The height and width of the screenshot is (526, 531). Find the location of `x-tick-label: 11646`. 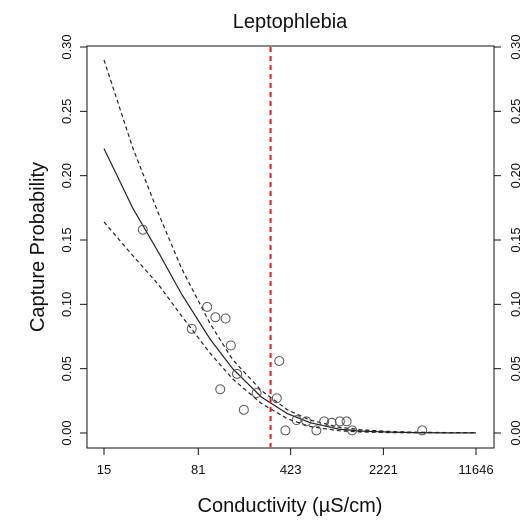

x-tick-label: 11646 is located at coordinates (475, 469).